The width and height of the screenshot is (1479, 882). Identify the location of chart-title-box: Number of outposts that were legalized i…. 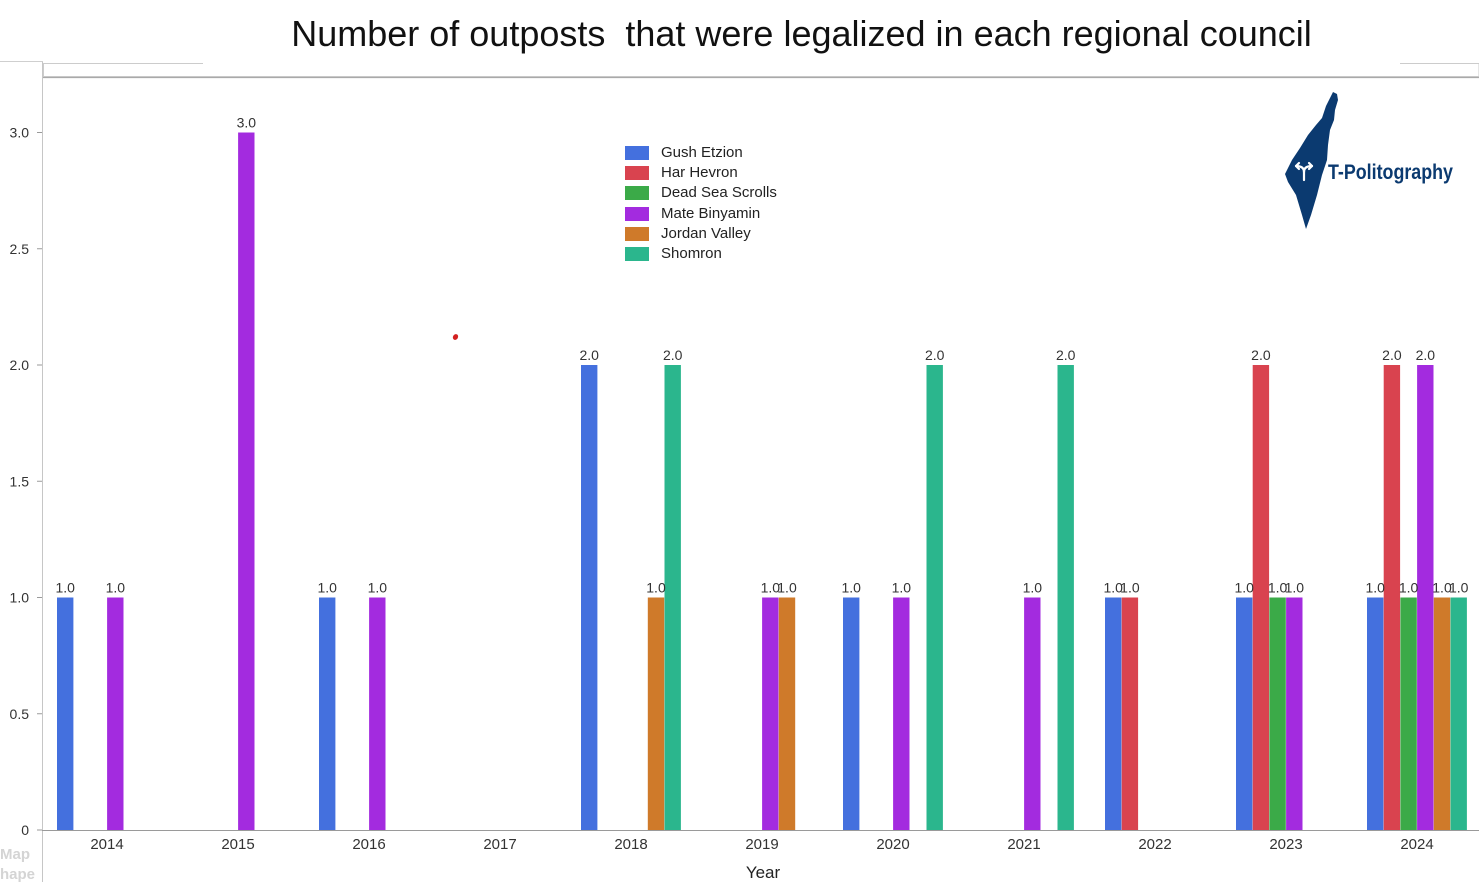
(801, 33).